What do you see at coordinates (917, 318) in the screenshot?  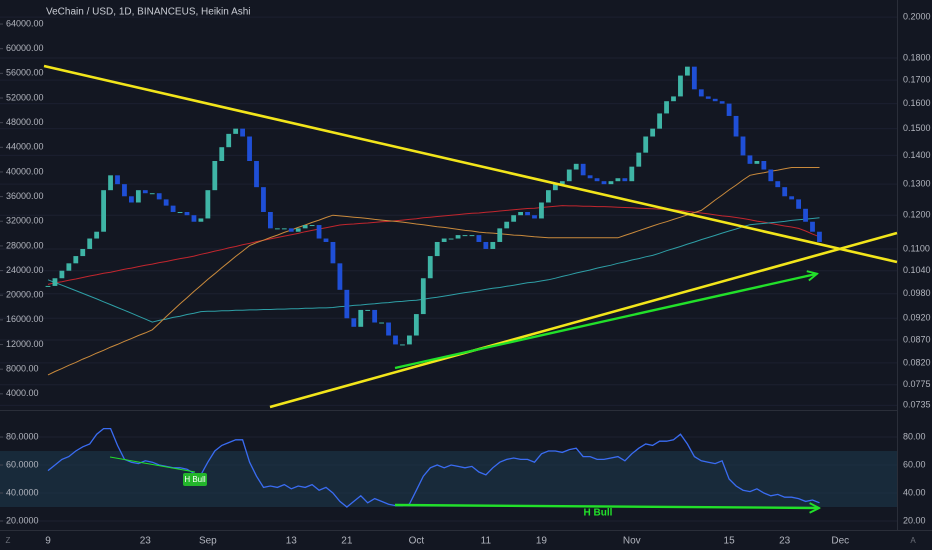 I see `y-tick-label: 0.0920` at bounding box center [917, 318].